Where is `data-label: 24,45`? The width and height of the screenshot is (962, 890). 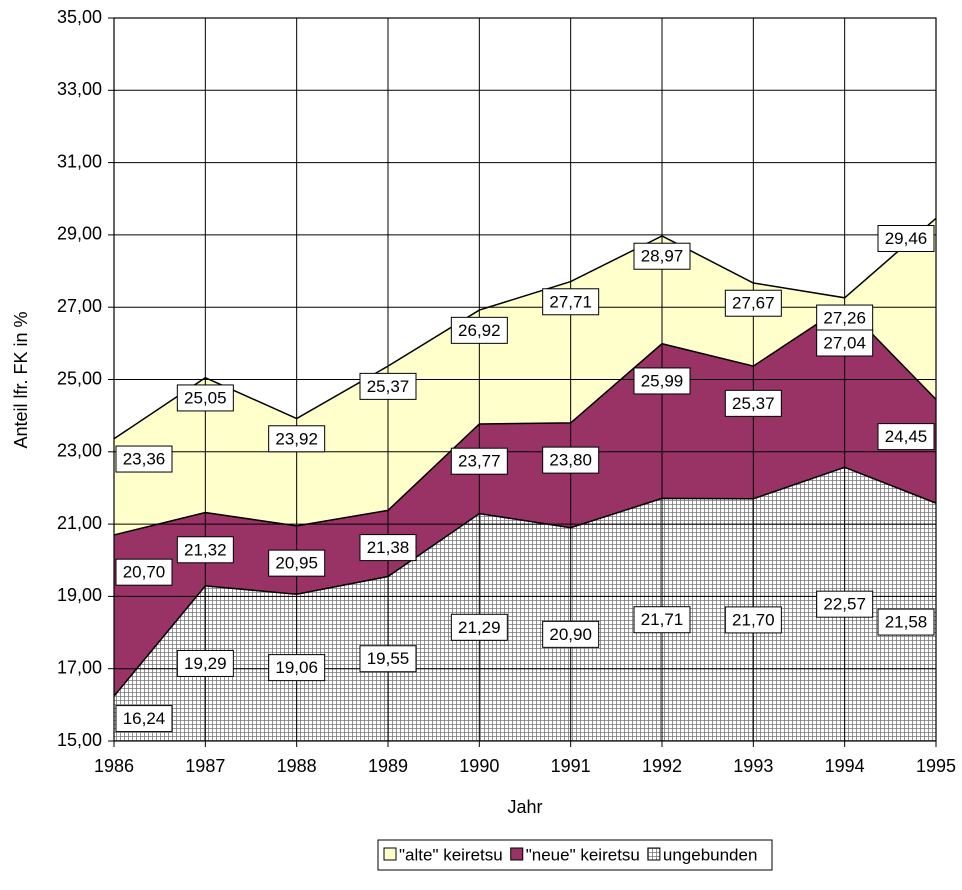
data-label: 24,45 is located at coordinates (906, 436).